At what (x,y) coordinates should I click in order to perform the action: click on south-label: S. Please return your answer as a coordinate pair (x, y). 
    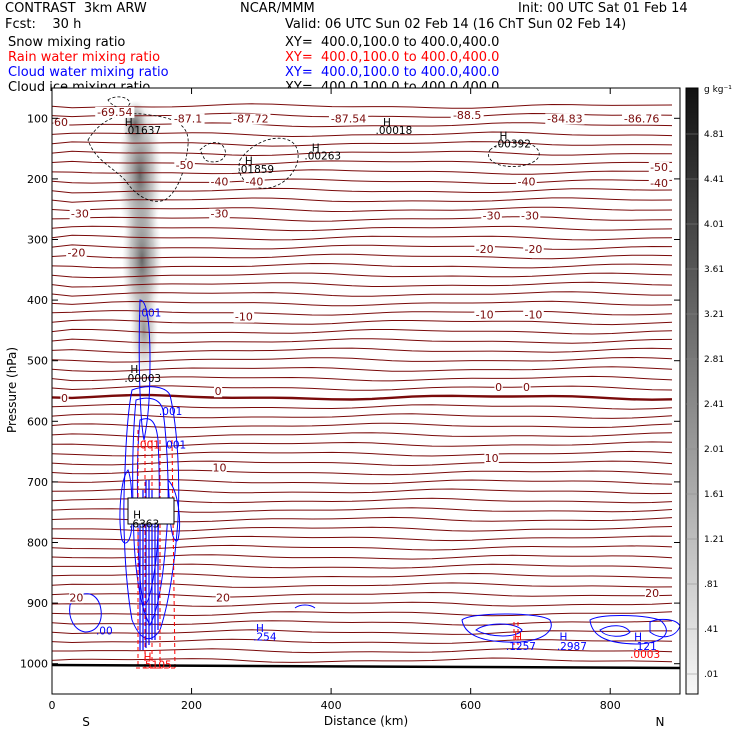
    Looking at the image, I should click on (86, 722).